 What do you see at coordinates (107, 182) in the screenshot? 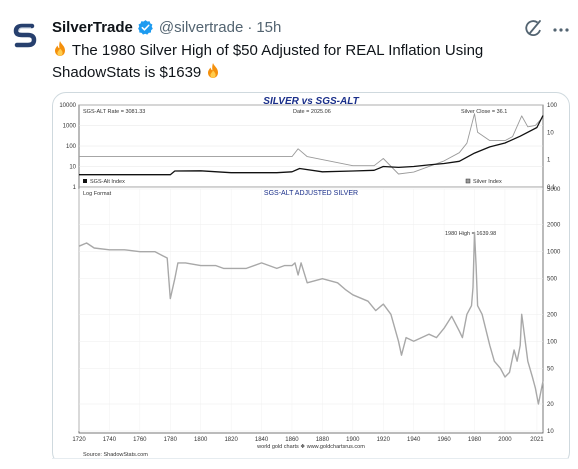
I see `legend-sgs-alt-index: SGS-Alt Index` at bounding box center [107, 182].